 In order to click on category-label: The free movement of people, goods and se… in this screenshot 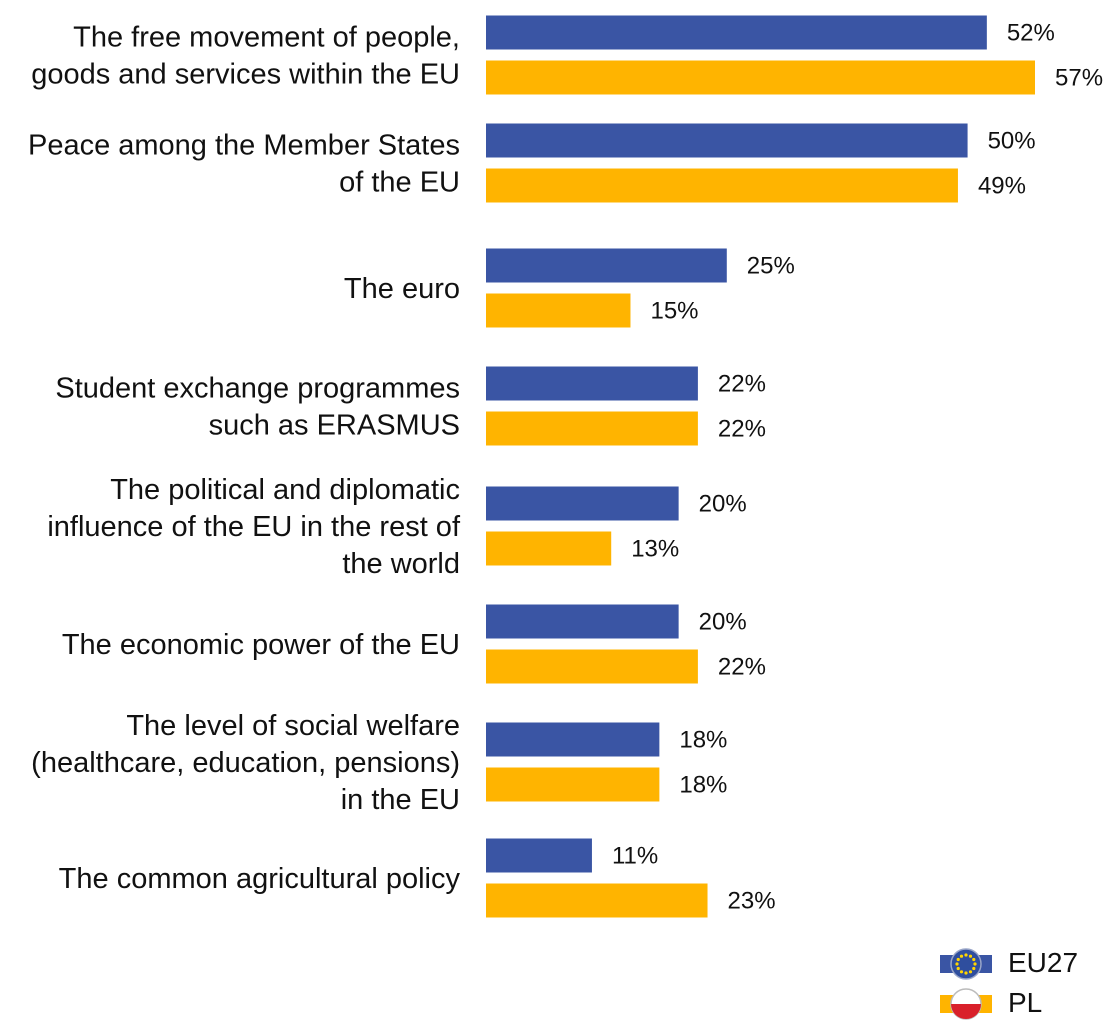, I will do `click(245, 56)`.